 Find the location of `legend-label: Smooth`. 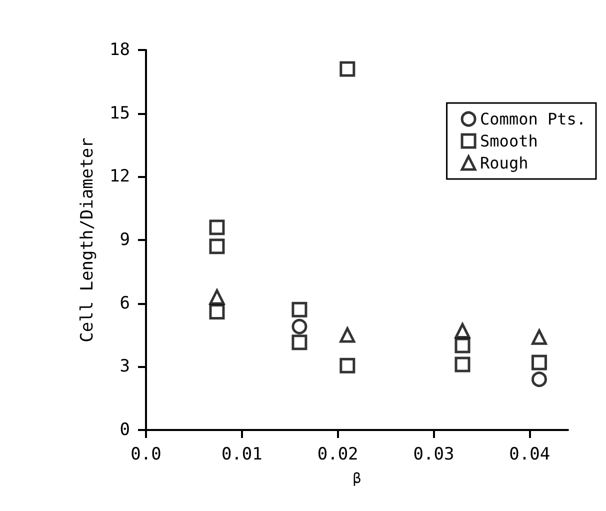

legend-label: Smooth is located at coordinates (509, 141).